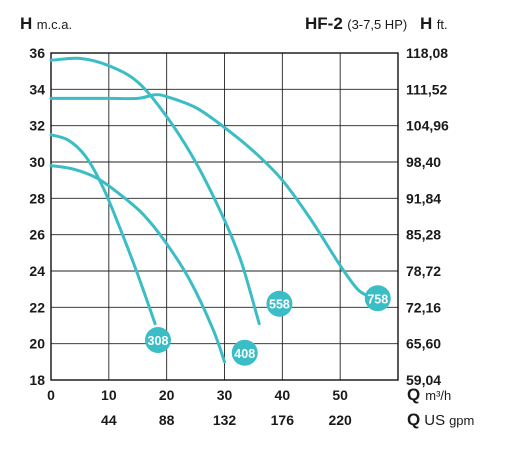 The height and width of the screenshot is (454, 514). Describe the element at coordinates (37, 307) in the screenshot. I see `y-tick-label: 22` at that location.